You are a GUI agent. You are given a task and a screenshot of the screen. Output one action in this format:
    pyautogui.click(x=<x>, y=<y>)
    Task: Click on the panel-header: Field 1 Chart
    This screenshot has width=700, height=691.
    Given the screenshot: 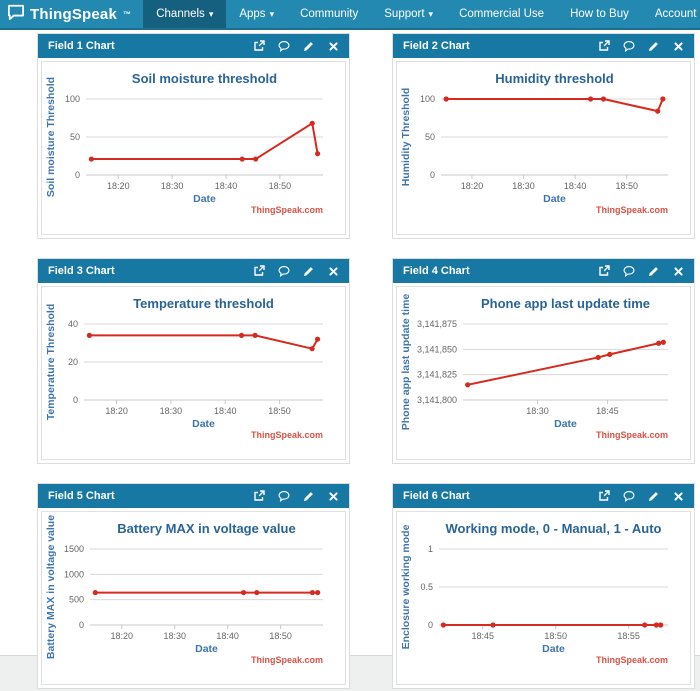 What is the action you would take?
    pyautogui.click(x=193, y=46)
    